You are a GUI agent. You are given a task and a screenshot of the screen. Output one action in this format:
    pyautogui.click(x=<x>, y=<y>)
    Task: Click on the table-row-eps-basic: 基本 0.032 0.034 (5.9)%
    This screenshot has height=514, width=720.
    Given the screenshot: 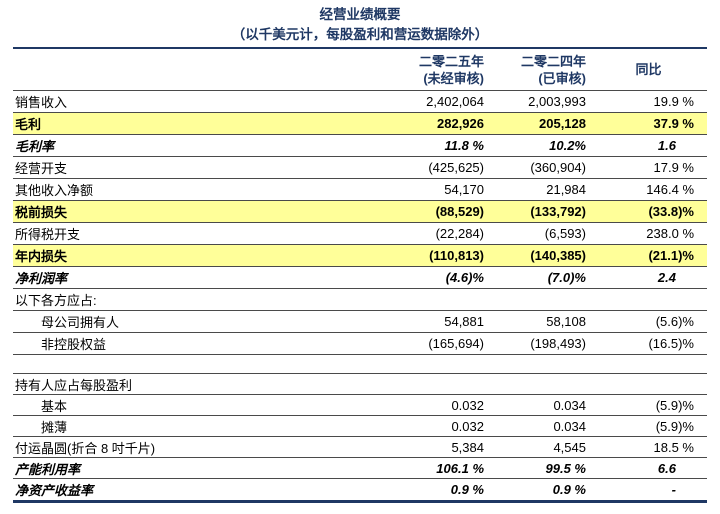 What is the action you would take?
    pyautogui.click(x=360, y=405)
    